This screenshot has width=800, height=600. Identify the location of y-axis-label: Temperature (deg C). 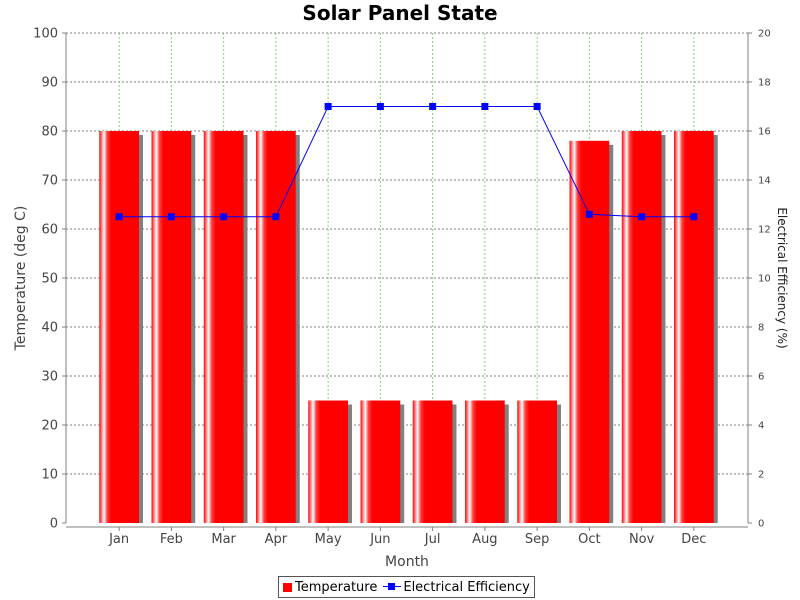
(21, 279).